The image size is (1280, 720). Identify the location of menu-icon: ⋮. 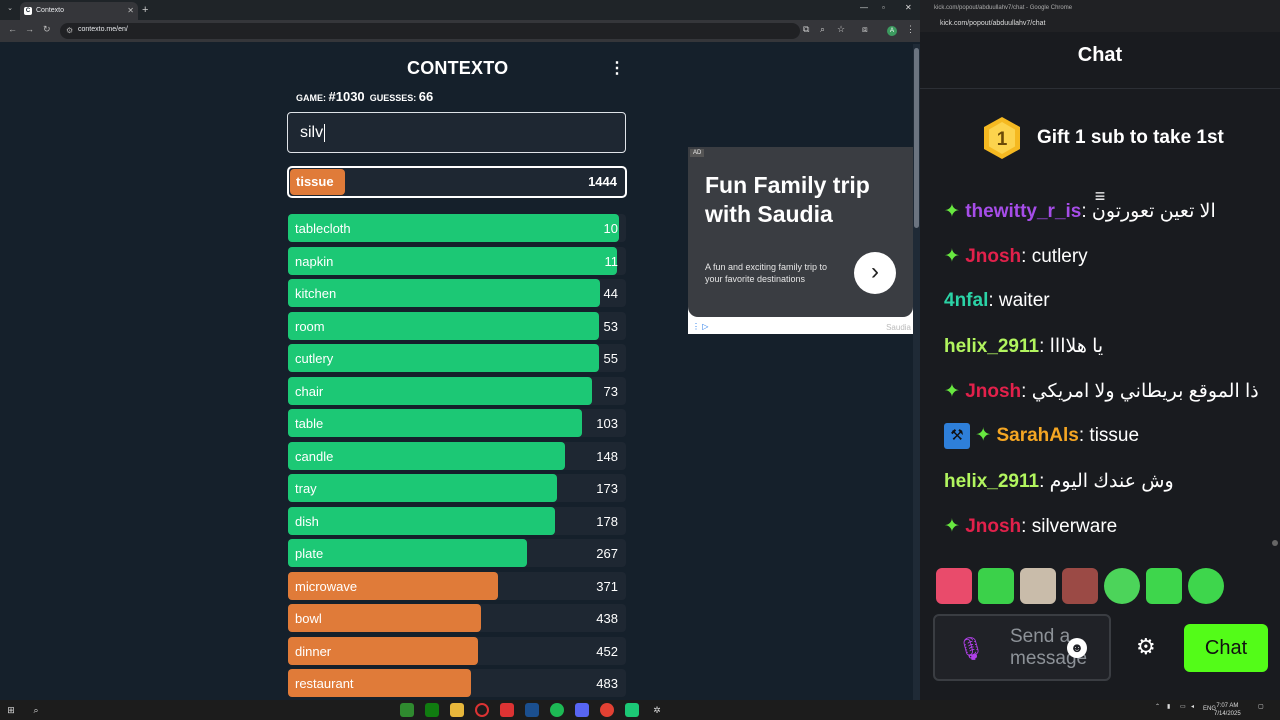
(617, 68).